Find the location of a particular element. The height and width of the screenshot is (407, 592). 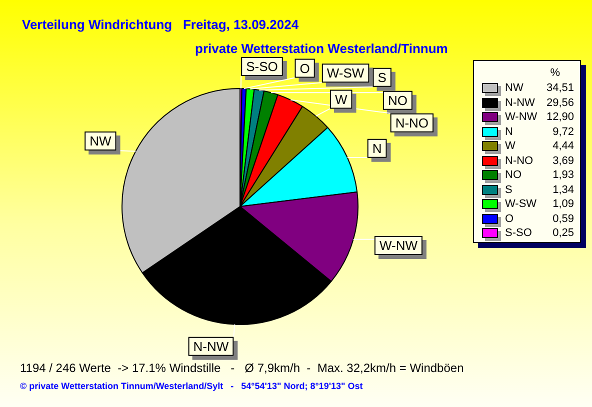

slice-label: W is located at coordinates (341, 99).